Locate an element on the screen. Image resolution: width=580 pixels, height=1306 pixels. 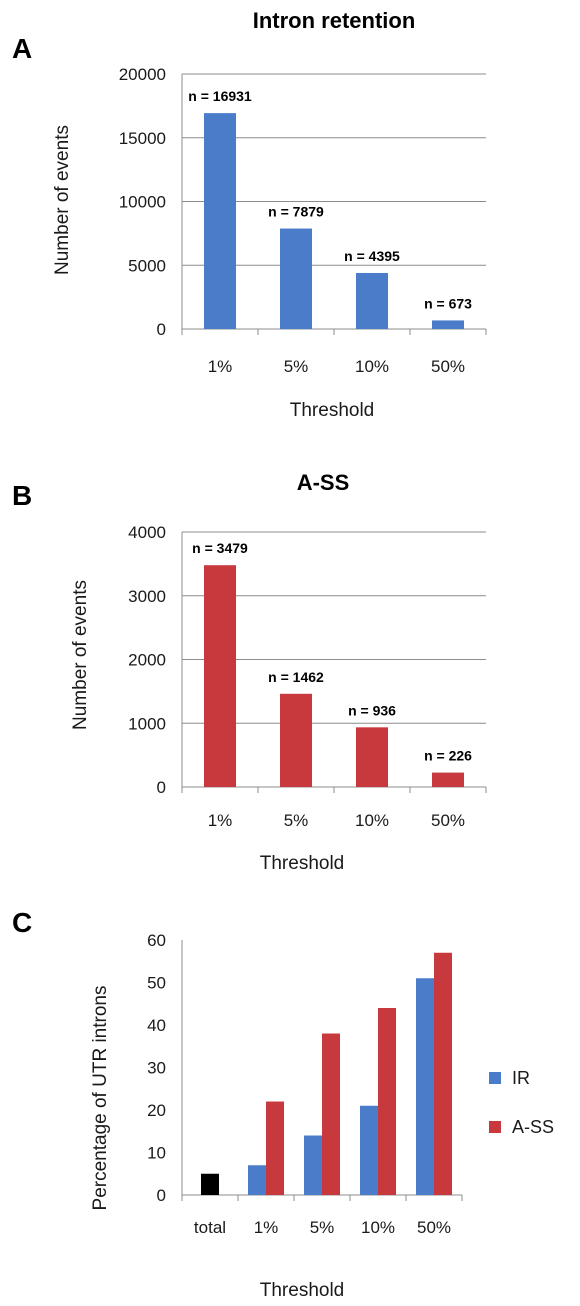
y-tick-label: 5000 is located at coordinates (147, 265).